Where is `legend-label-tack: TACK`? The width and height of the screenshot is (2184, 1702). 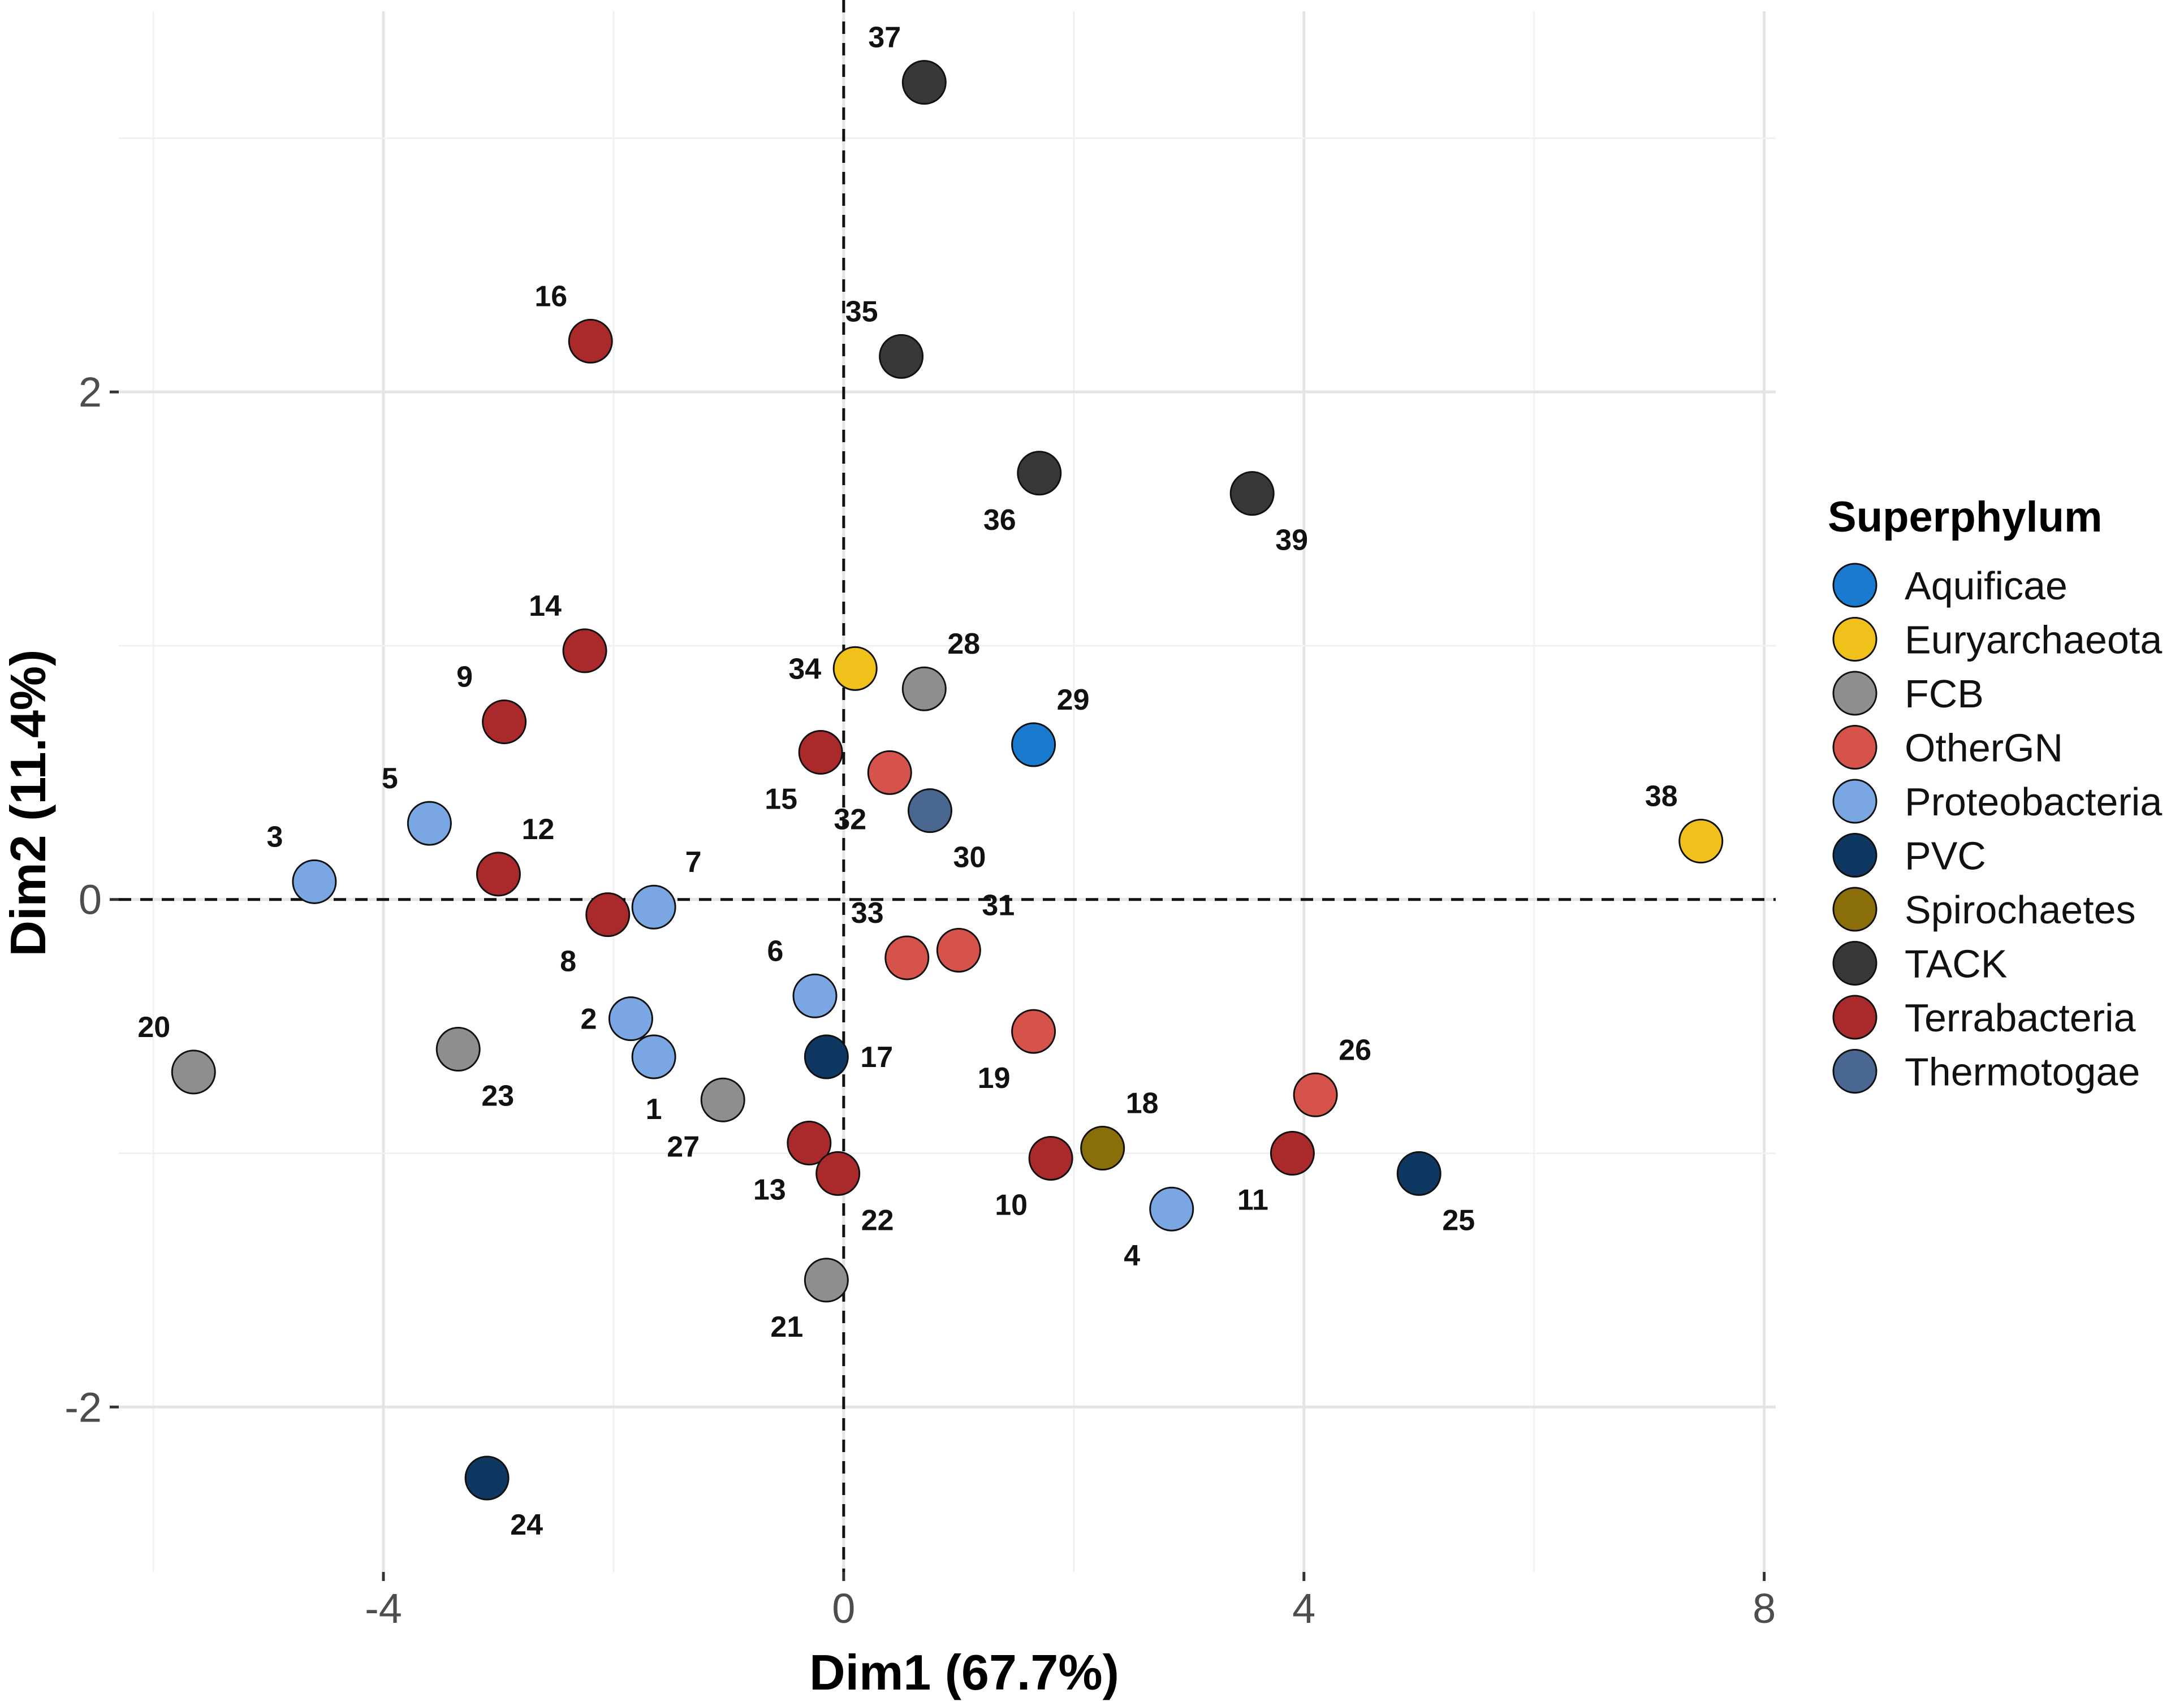
legend-label-tack: TACK is located at coordinates (1956, 964).